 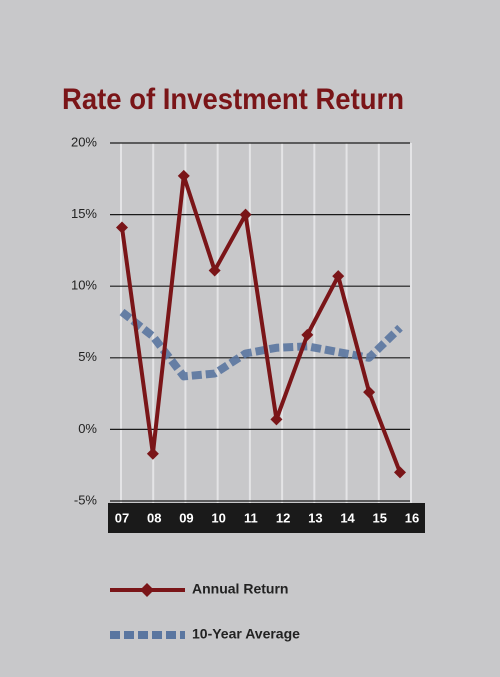 I want to click on y-tick-label: 10%, so click(x=84, y=285).